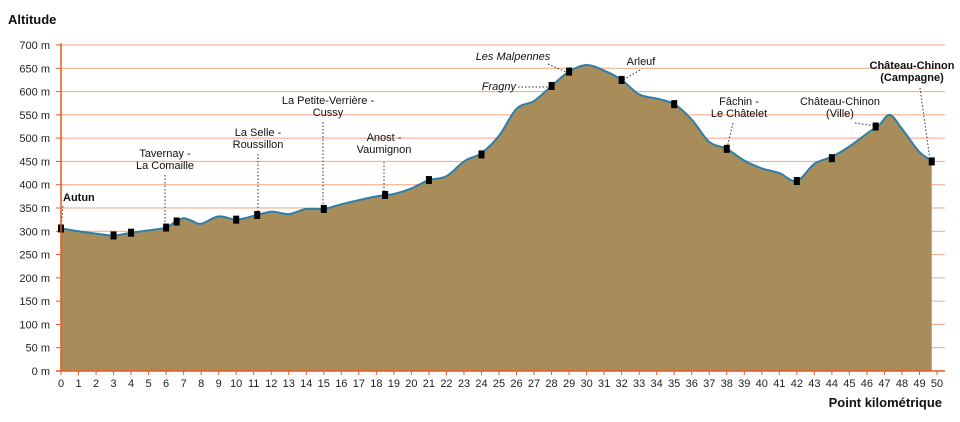 Image resolution: width=960 pixels, height=422 pixels. I want to click on y-tick-label: 50 m, so click(38, 349).